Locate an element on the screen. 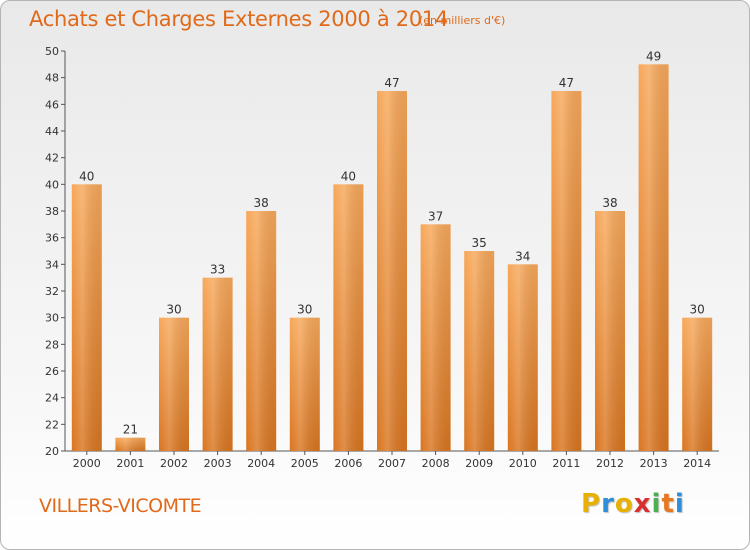 The width and height of the screenshot is (750, 550). x-tick-label: 2014 is located at coordinates (697, 463).